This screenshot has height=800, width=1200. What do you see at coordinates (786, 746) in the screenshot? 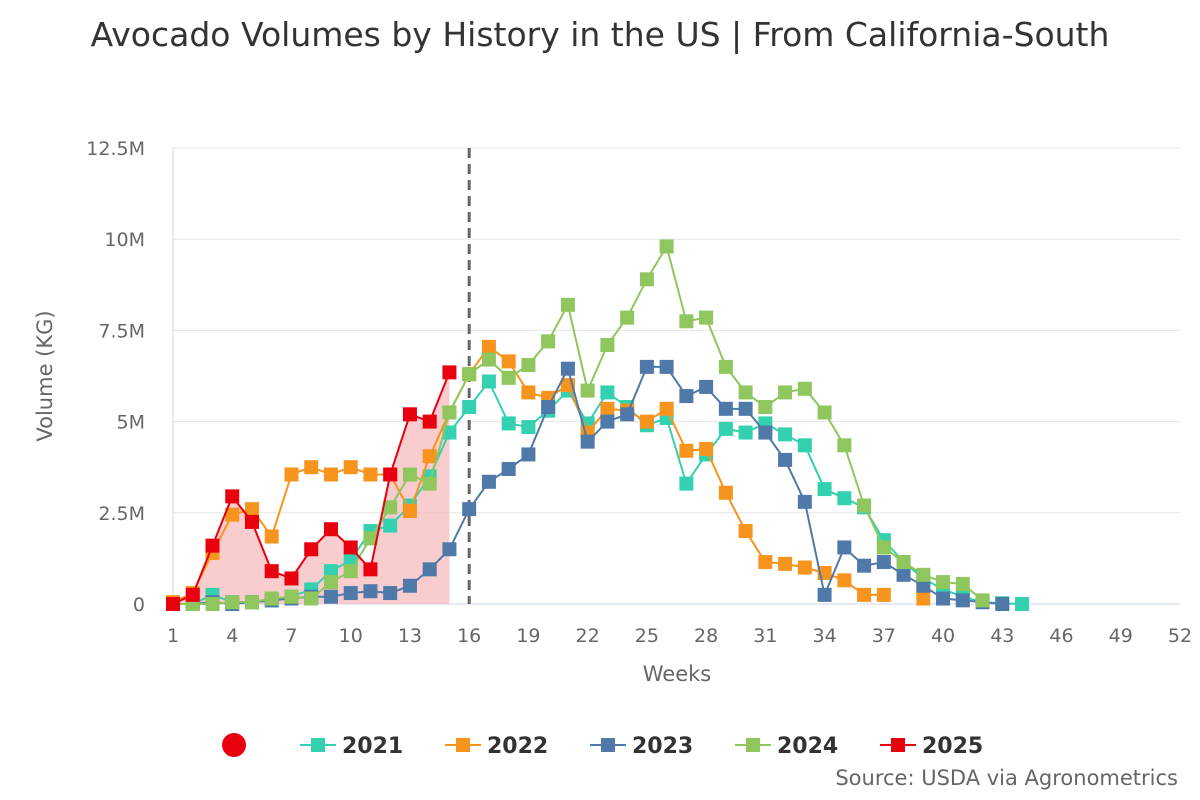
I see `legend-item-2024: 2024` at bounding box center [786, 746].